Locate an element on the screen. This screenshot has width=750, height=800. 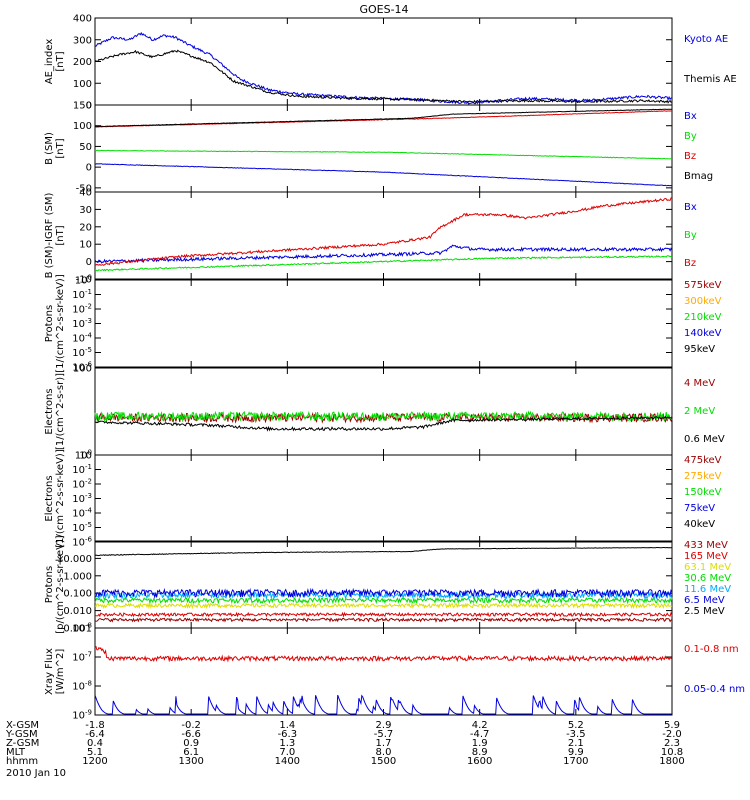
ephemeris-value: 5.1 is located at coordinates (95, 752).